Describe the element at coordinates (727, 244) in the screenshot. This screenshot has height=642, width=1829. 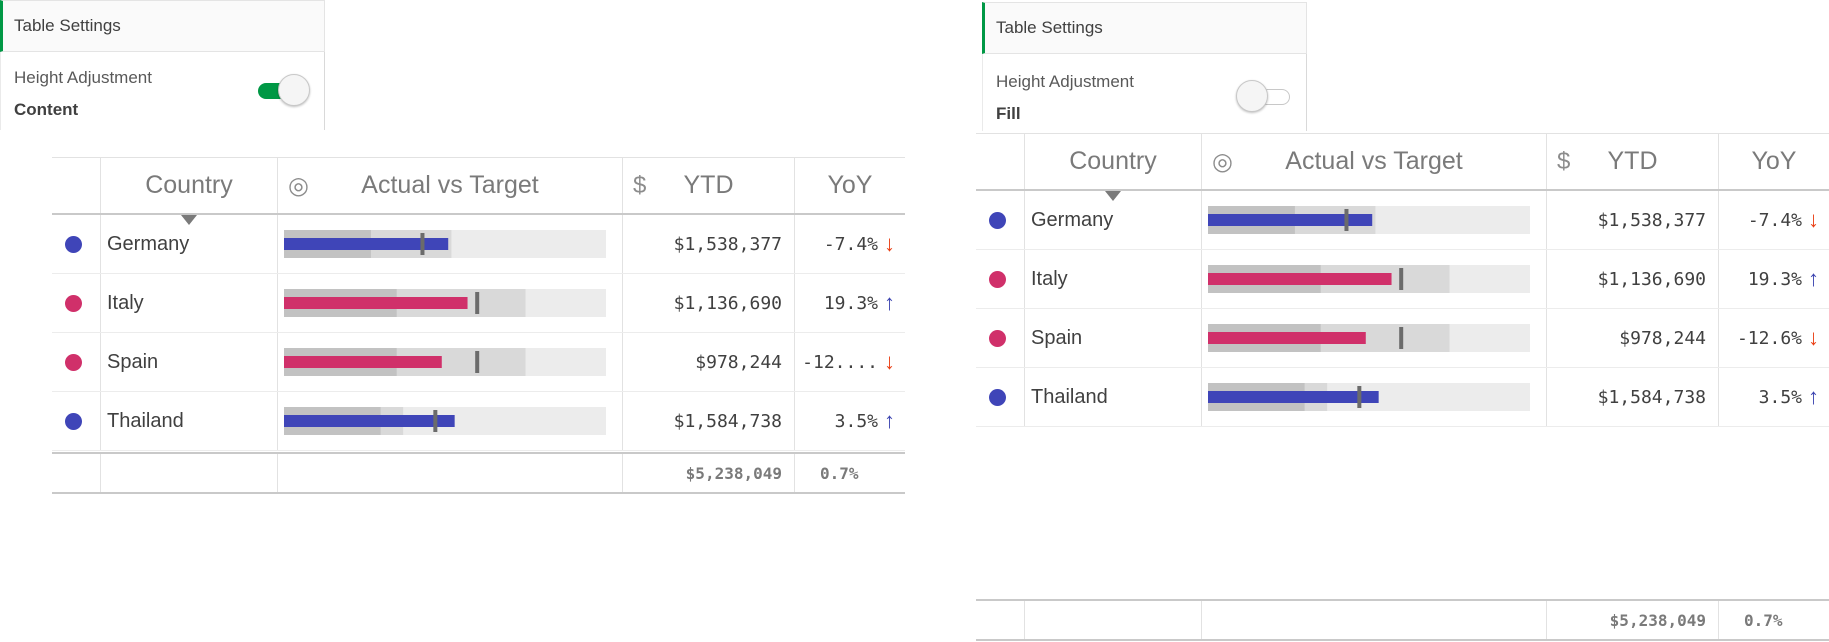
I see `ytd-value: $1,538,377` at that location.